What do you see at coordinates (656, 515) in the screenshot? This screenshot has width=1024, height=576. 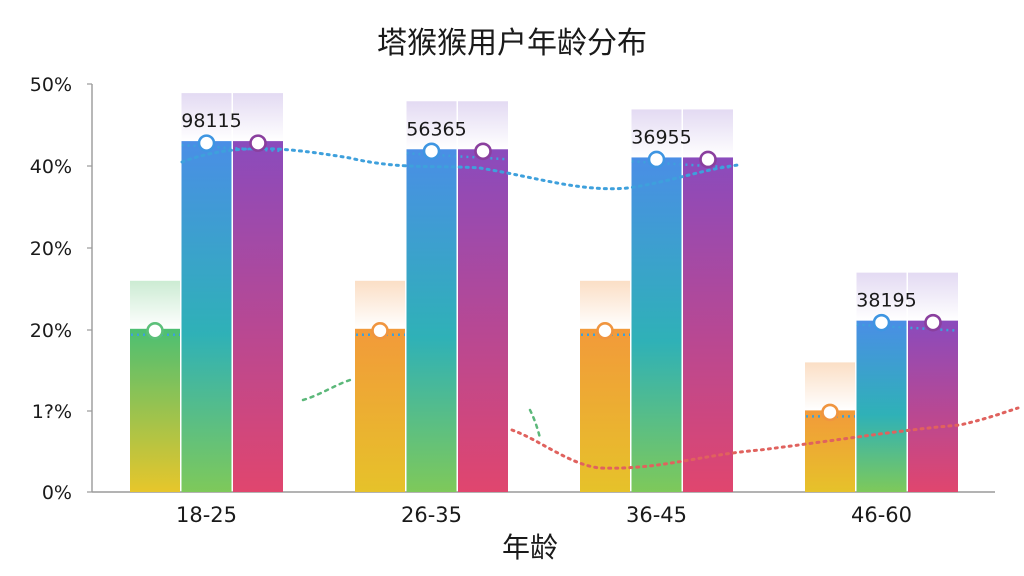 I see `x-tick-label: 36-45` at bounding box center [656, 515].